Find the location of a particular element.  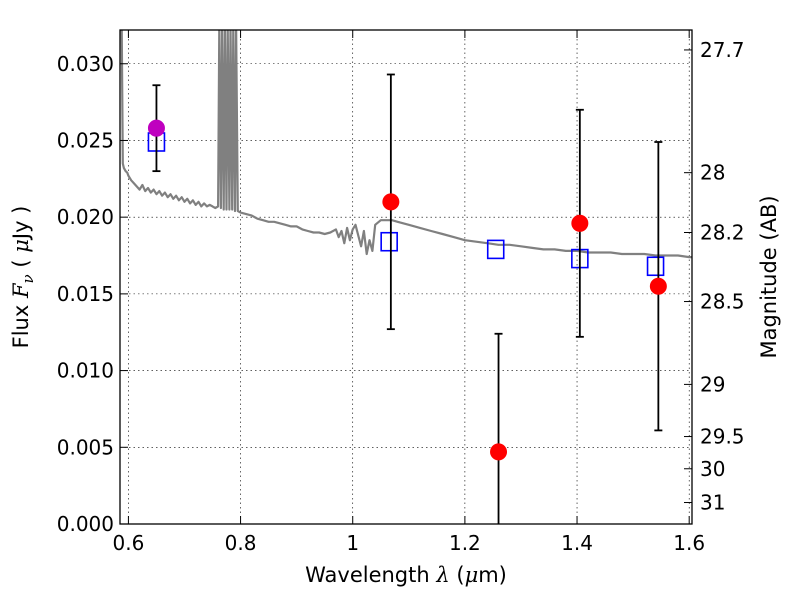

y2-tick-label: 31 is located at coordinates (712, 503).